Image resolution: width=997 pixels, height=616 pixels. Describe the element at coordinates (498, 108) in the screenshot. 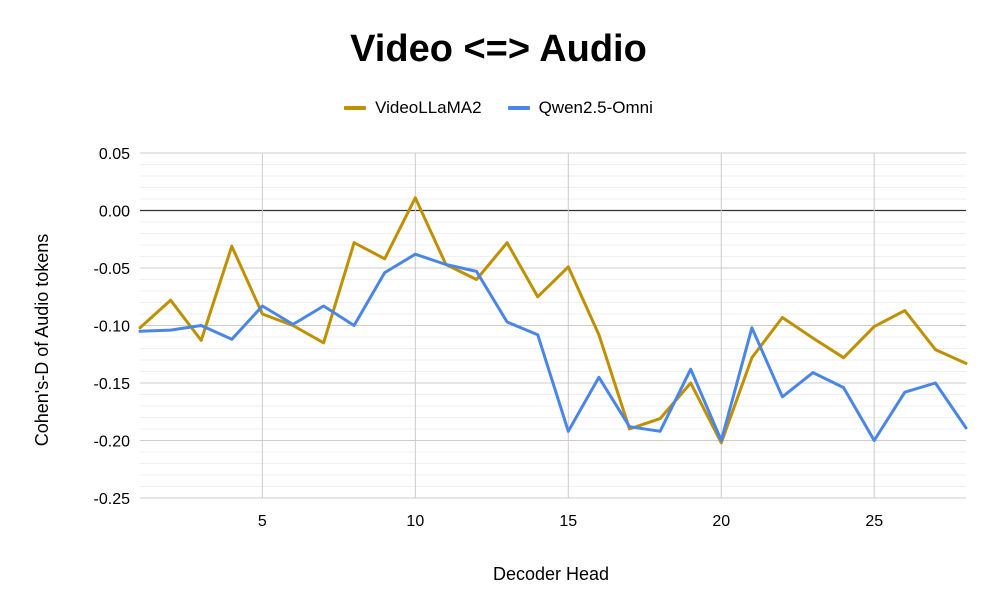

I see `legend: VideoLLaMA2 Qwen2.5-Omni` at that location.